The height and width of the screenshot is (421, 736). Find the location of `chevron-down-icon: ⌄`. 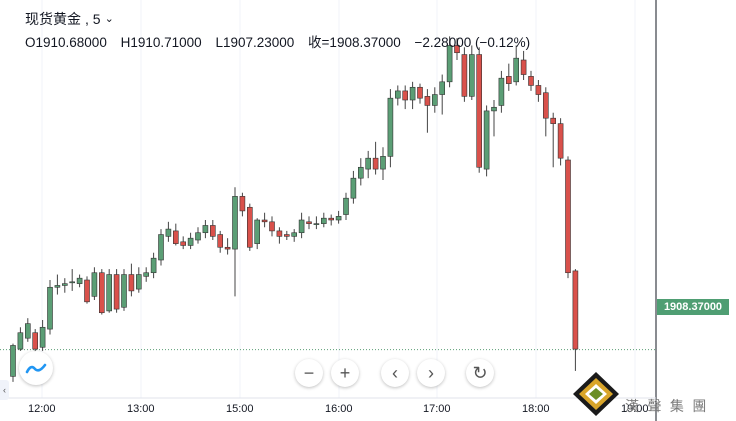

chevron-down-icon: ⌄ is located at coordinates (109, 19).